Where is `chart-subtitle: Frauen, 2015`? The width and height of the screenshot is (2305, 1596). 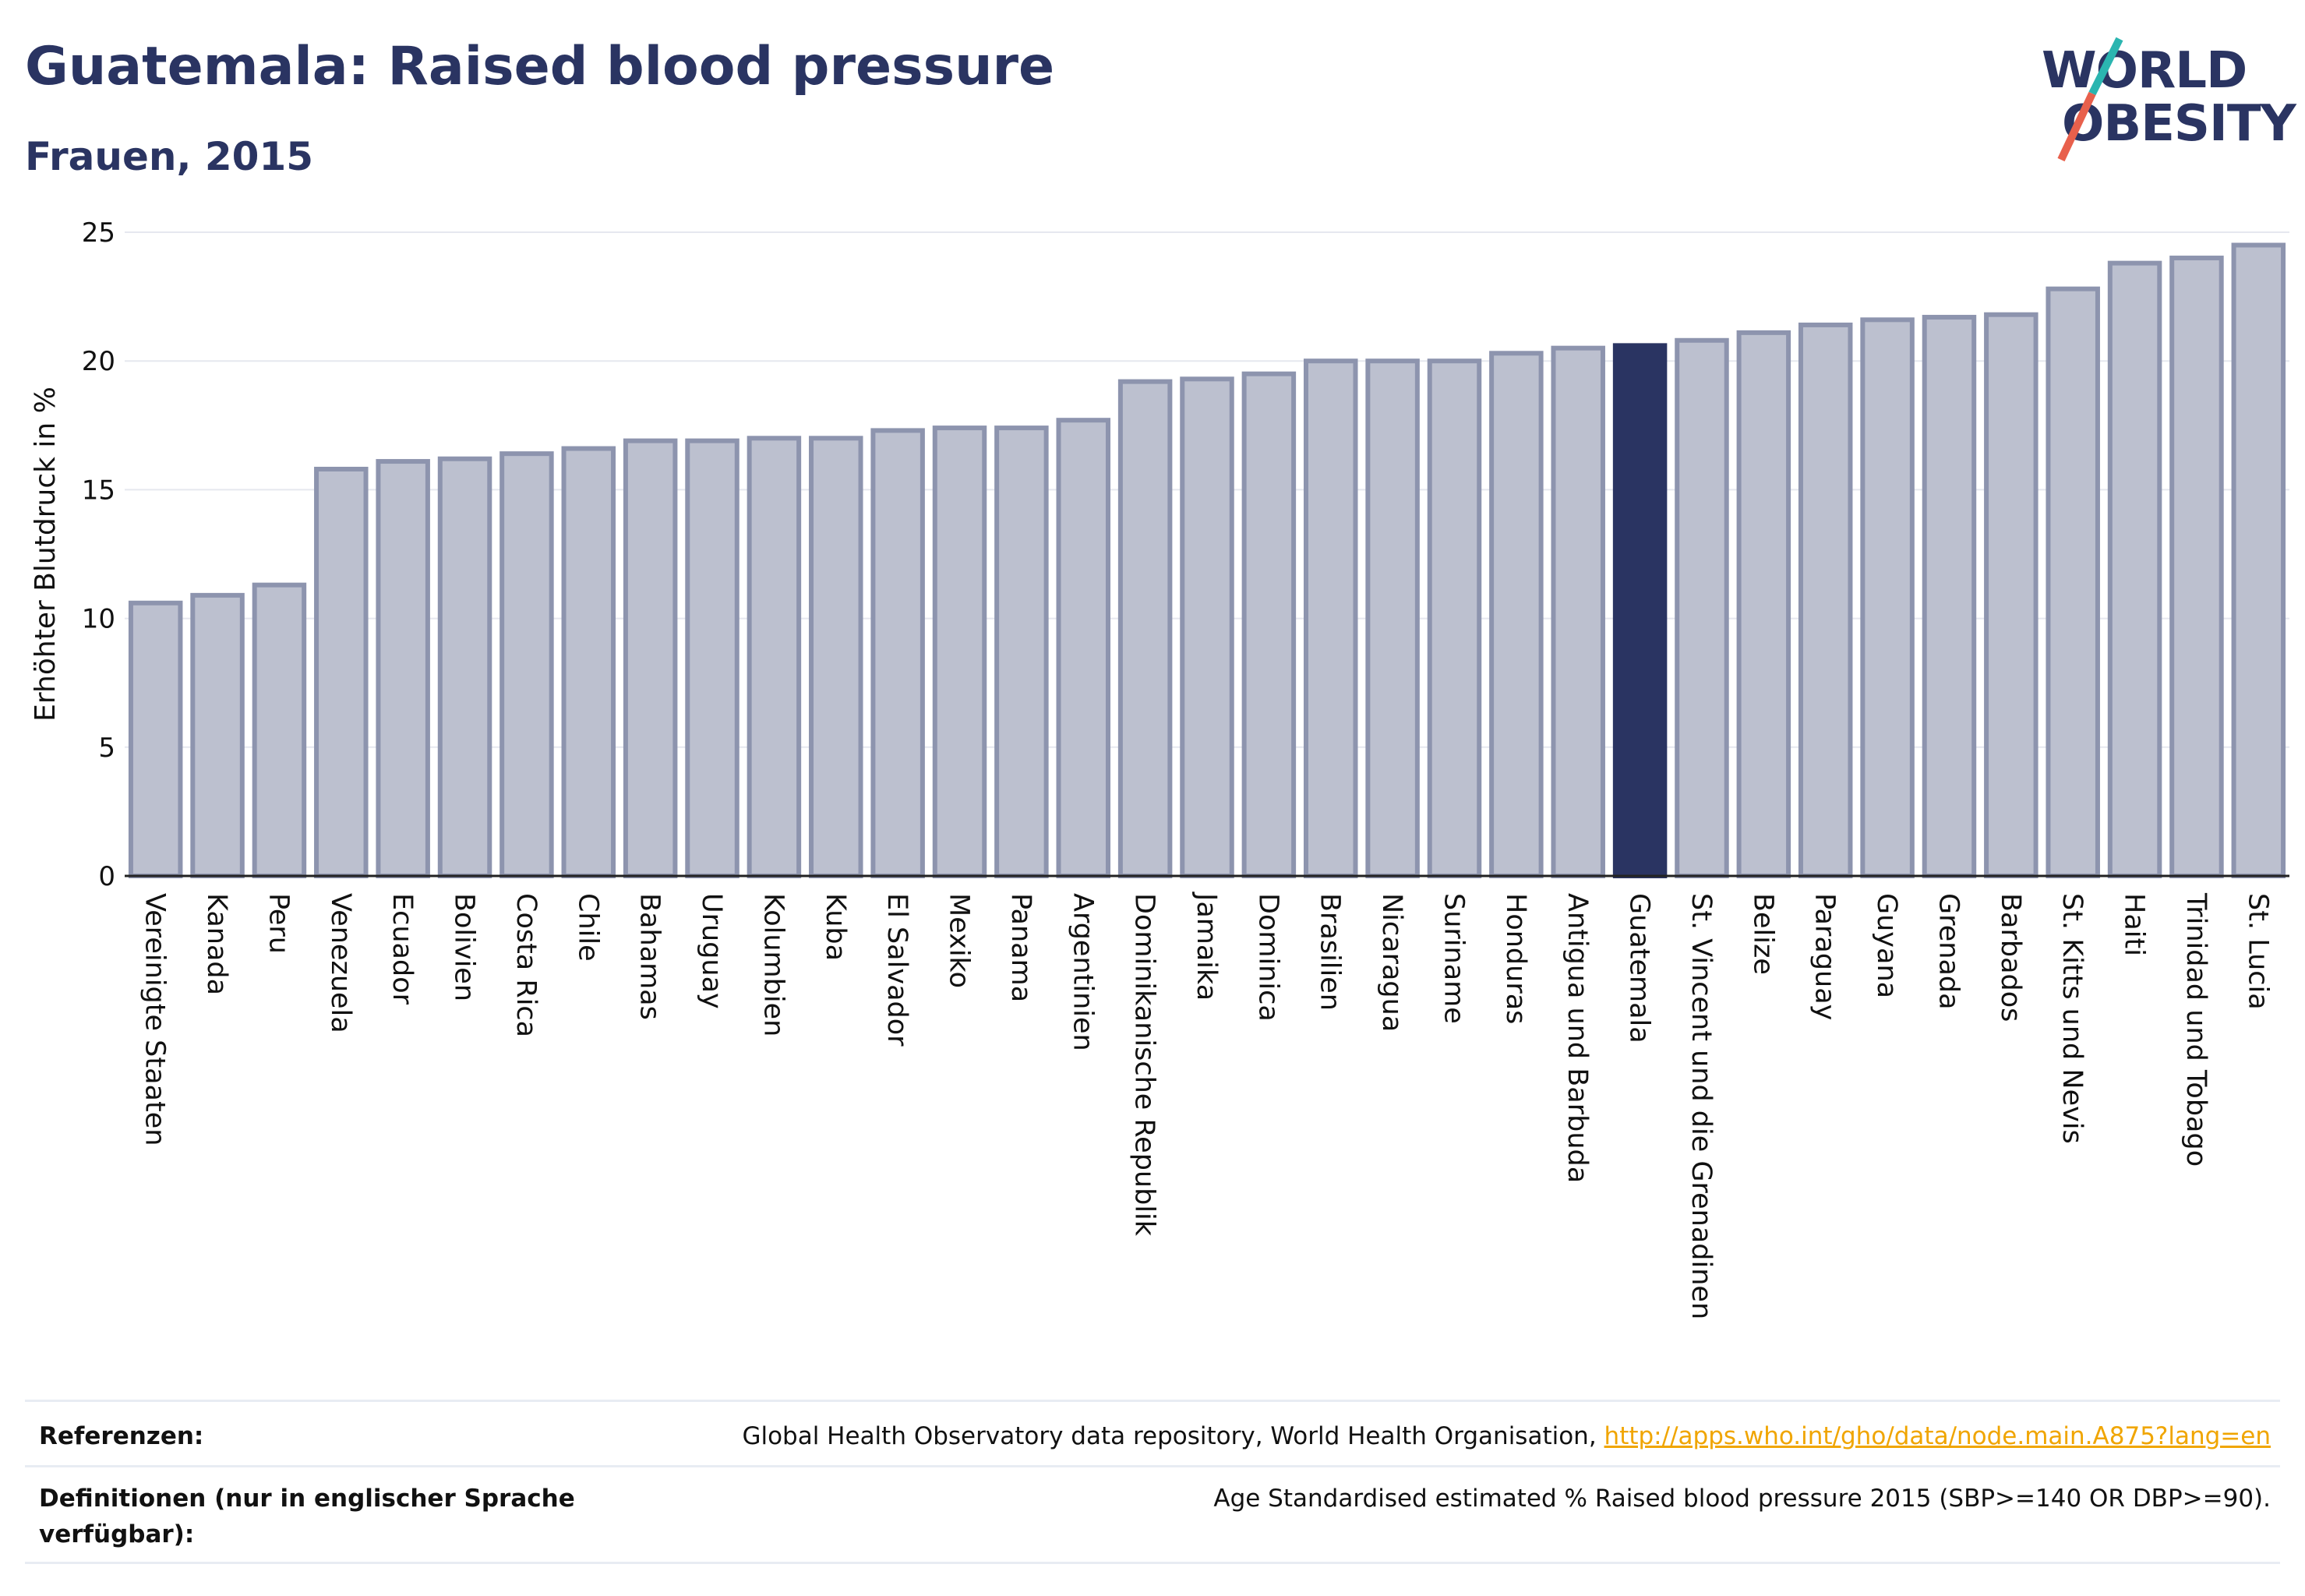 chart-subtitle: Frauen, 2015 is located at coordinates (169, 156).